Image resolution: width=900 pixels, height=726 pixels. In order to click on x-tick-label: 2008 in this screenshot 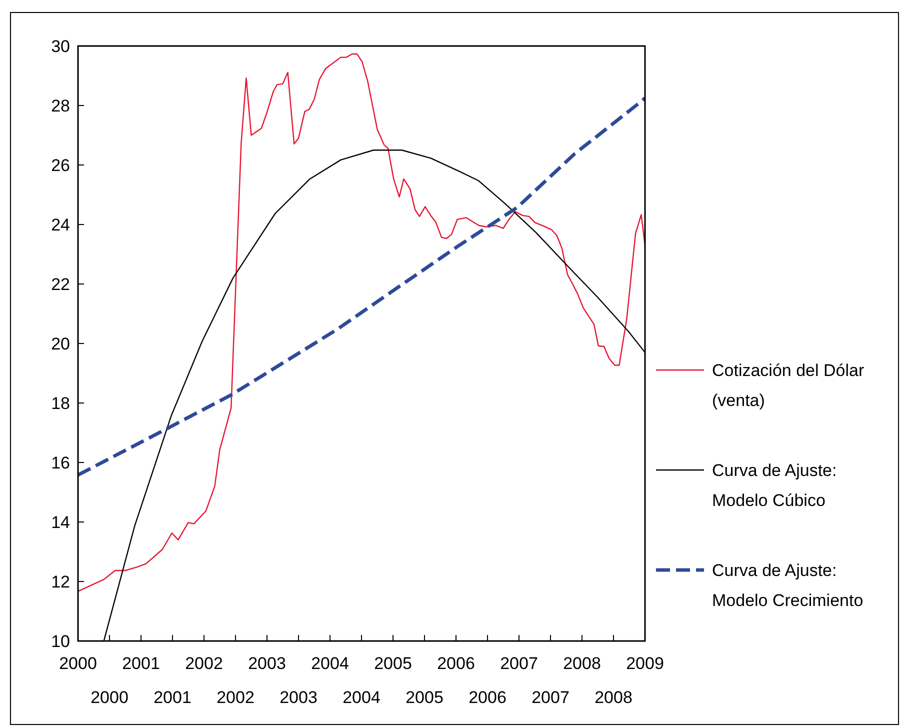, I will do `click(582, 663)`.